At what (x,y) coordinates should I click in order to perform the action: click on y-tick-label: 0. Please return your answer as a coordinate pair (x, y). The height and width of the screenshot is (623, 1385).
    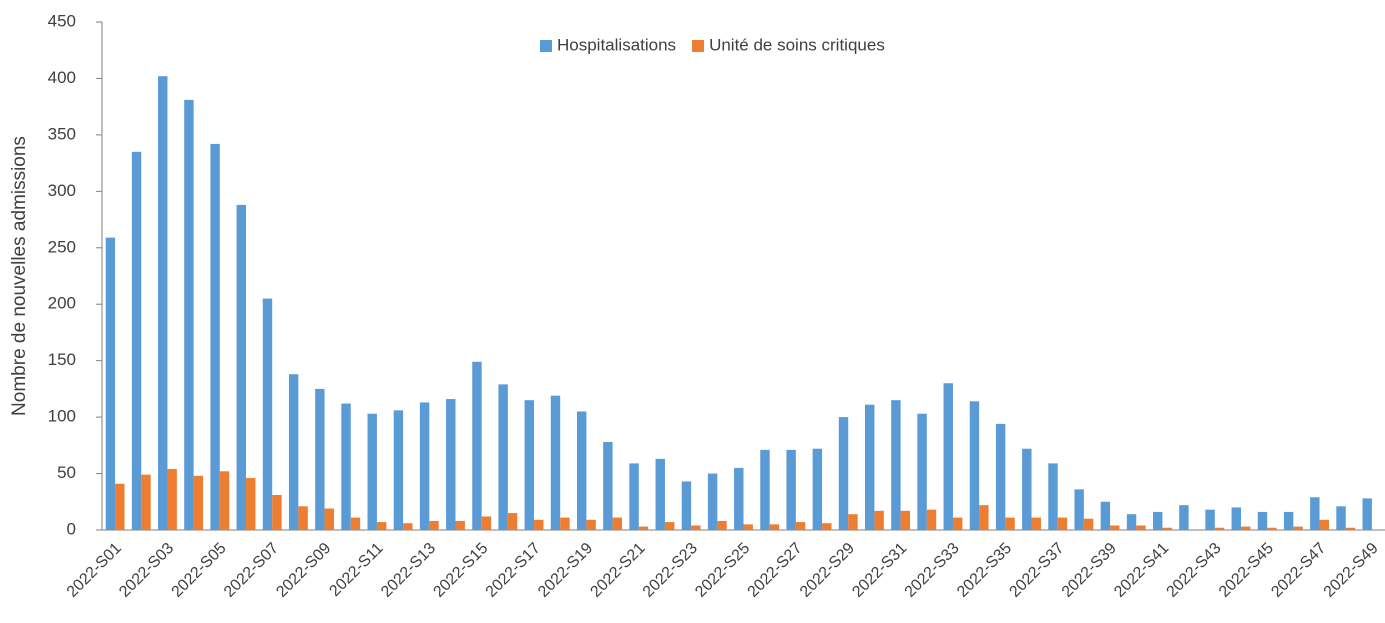
    Looking at the image, I should click on (71, 528).